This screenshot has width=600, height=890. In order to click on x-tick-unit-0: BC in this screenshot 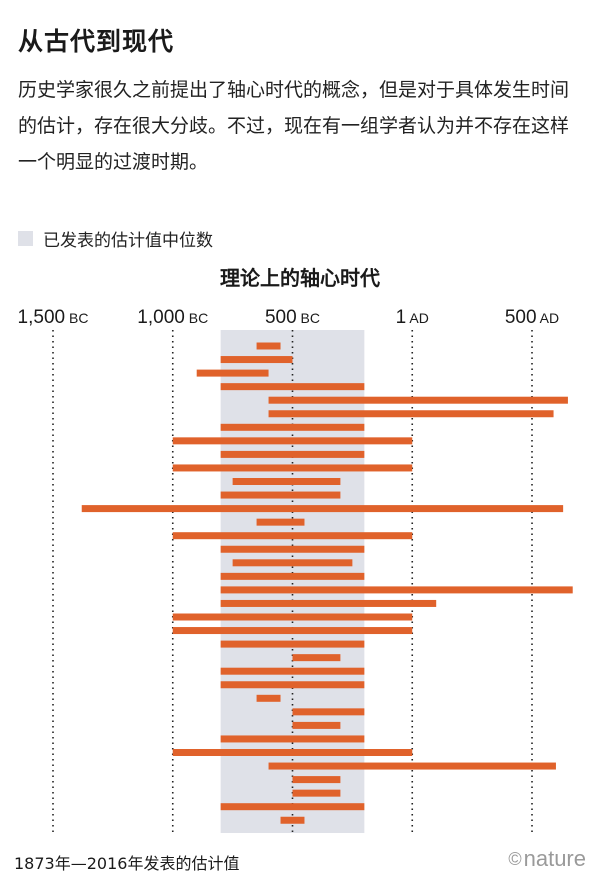, I will do `click(76, 318)`.